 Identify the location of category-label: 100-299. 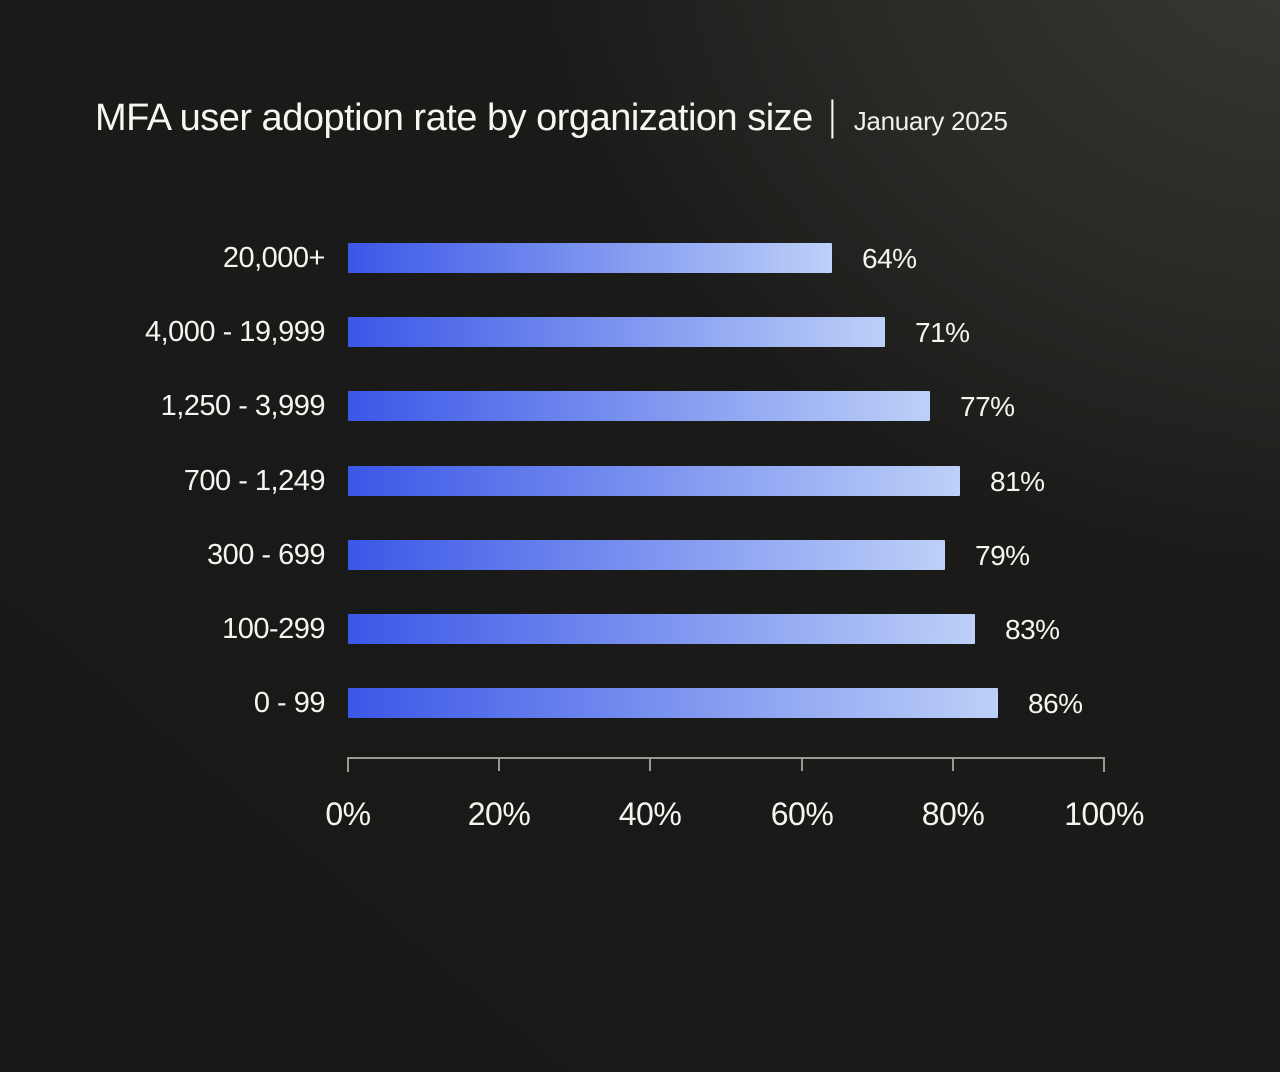
(273, 629).